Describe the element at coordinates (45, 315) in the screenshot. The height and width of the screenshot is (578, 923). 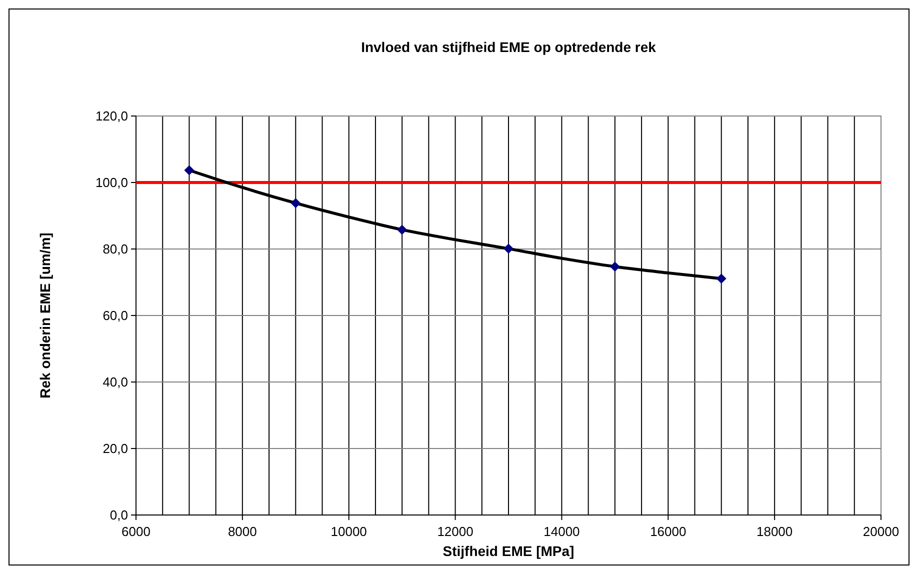
I see `y-axis-title: Rek onderin EME [um/m]` at that location.